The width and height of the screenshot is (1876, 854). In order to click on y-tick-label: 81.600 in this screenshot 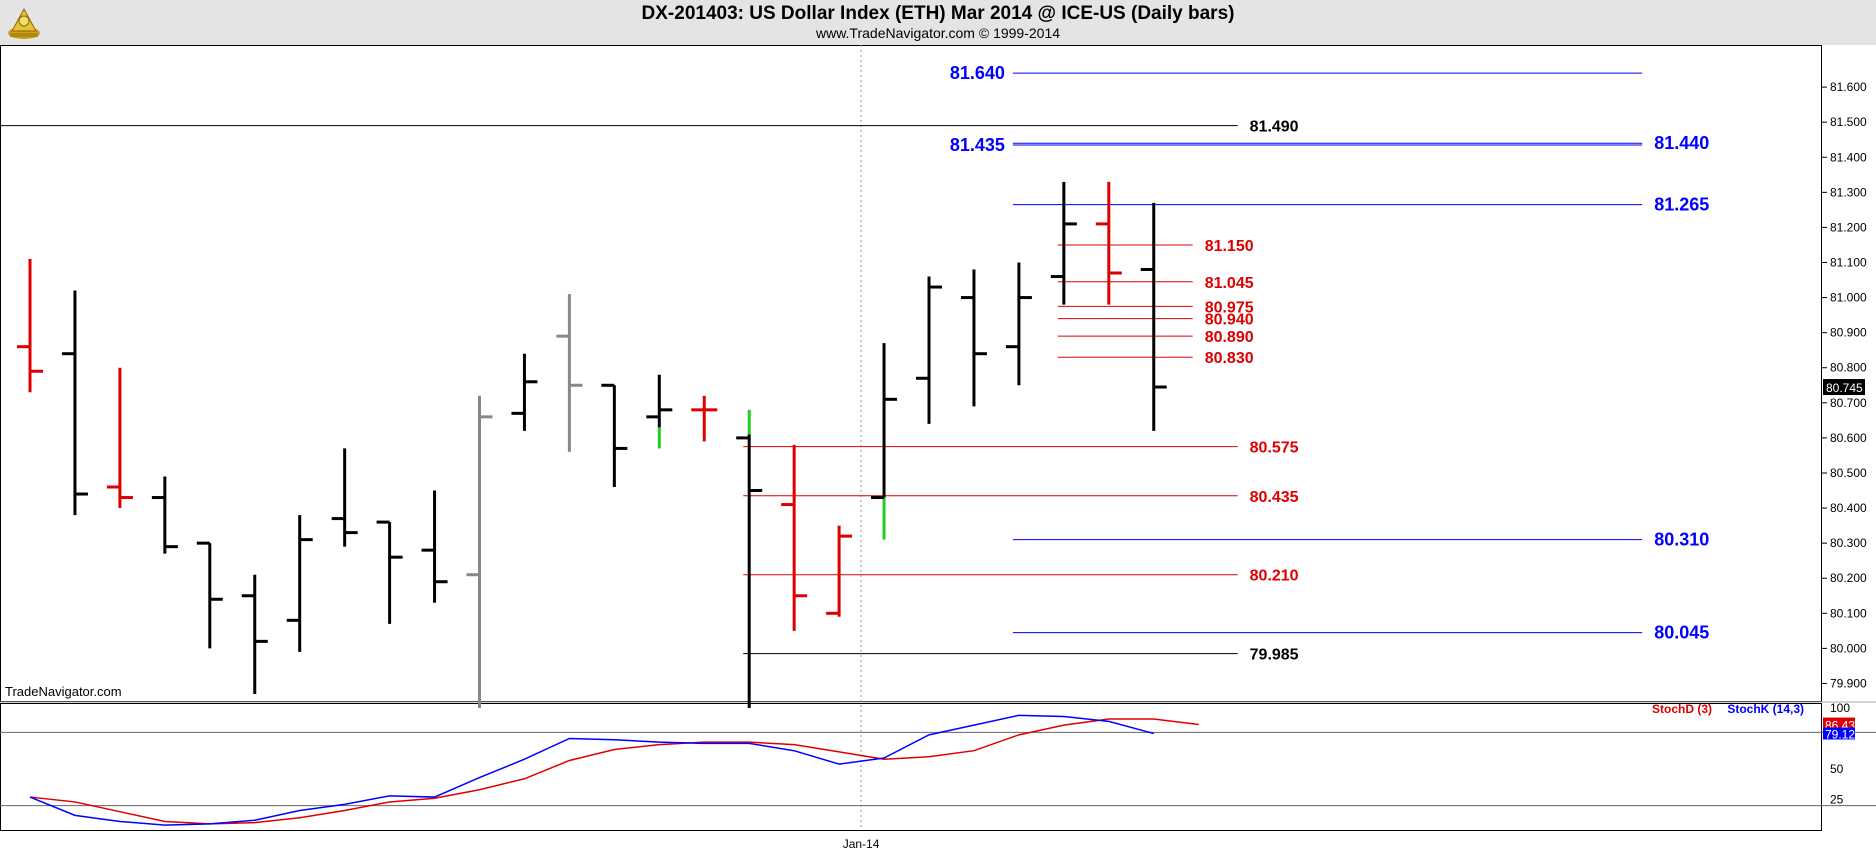, I will do `click(1848, 87)`.